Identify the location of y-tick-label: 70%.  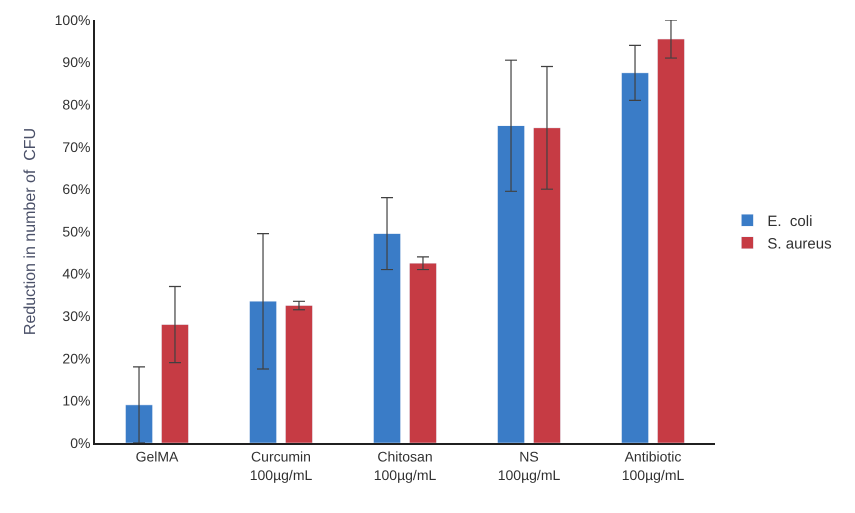
(76, 146).